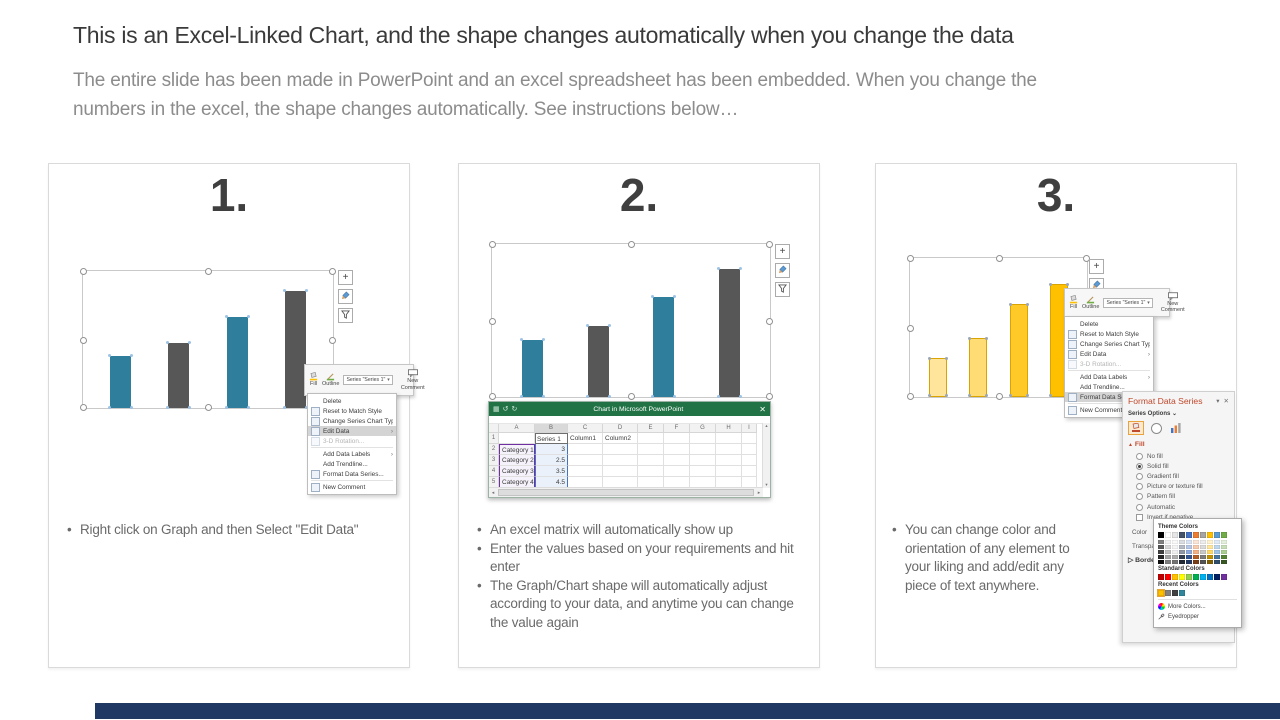 The height and width of the screenshot is (720, 1280). I want to click on tab-effects, so click(1156, 428).